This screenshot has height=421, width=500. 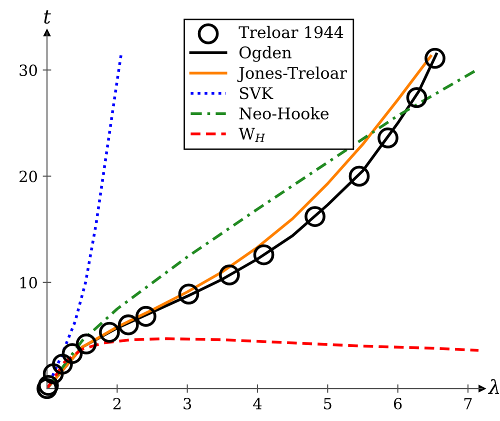 What do you see at coordinates (328, 404) in the screenshot?
I see `x-tick-label: 5` at bounding box center [328, 404].